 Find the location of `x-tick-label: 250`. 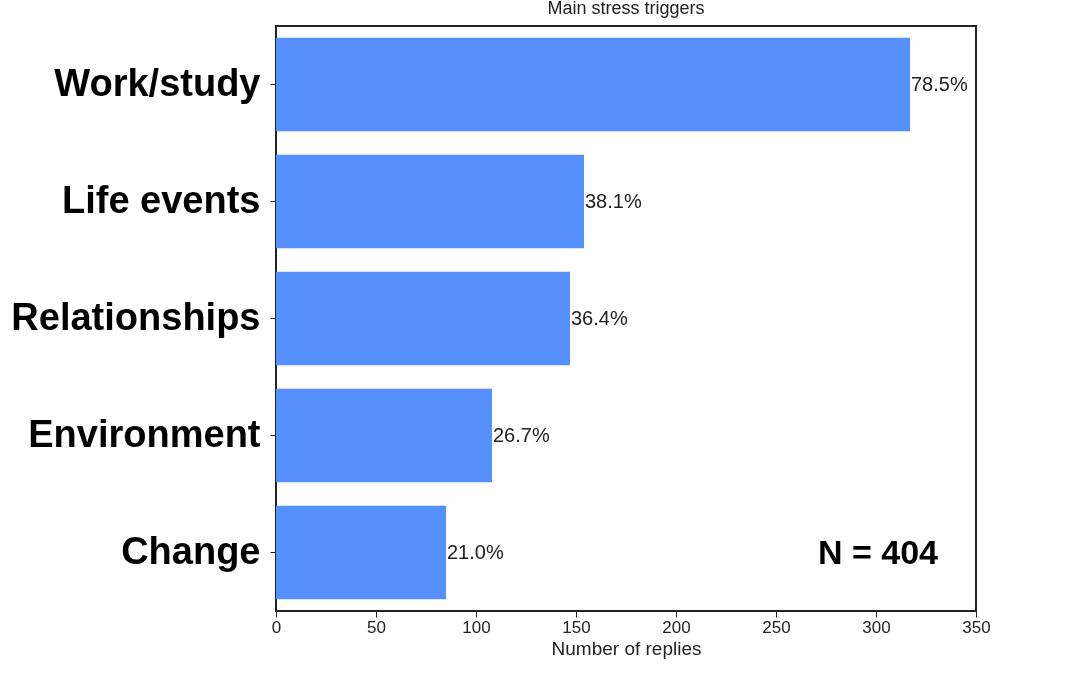

x-tick-label: 250 is located at coordinates (776, 627).